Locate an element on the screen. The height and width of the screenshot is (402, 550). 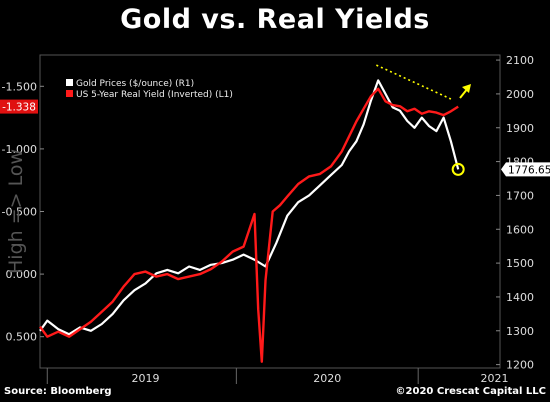
legend-entry: Gold Prices ($/ounce) (R1) is located at coordinates (135, 84).